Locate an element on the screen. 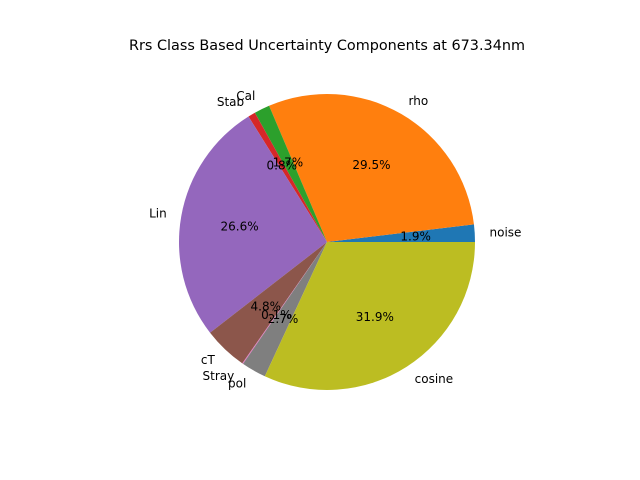  slice-label-pol: pol is located at coordinates (237, 383).